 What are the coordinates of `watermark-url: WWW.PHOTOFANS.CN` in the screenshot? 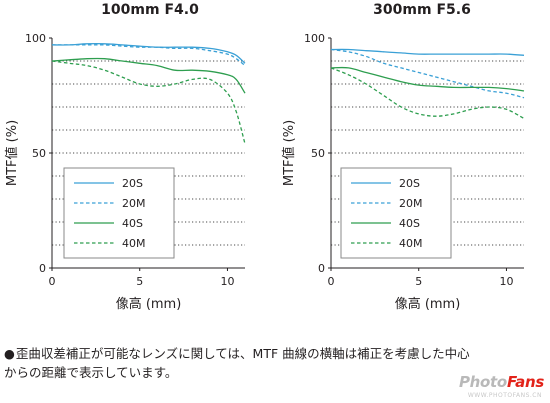 It's located at (504, 395).